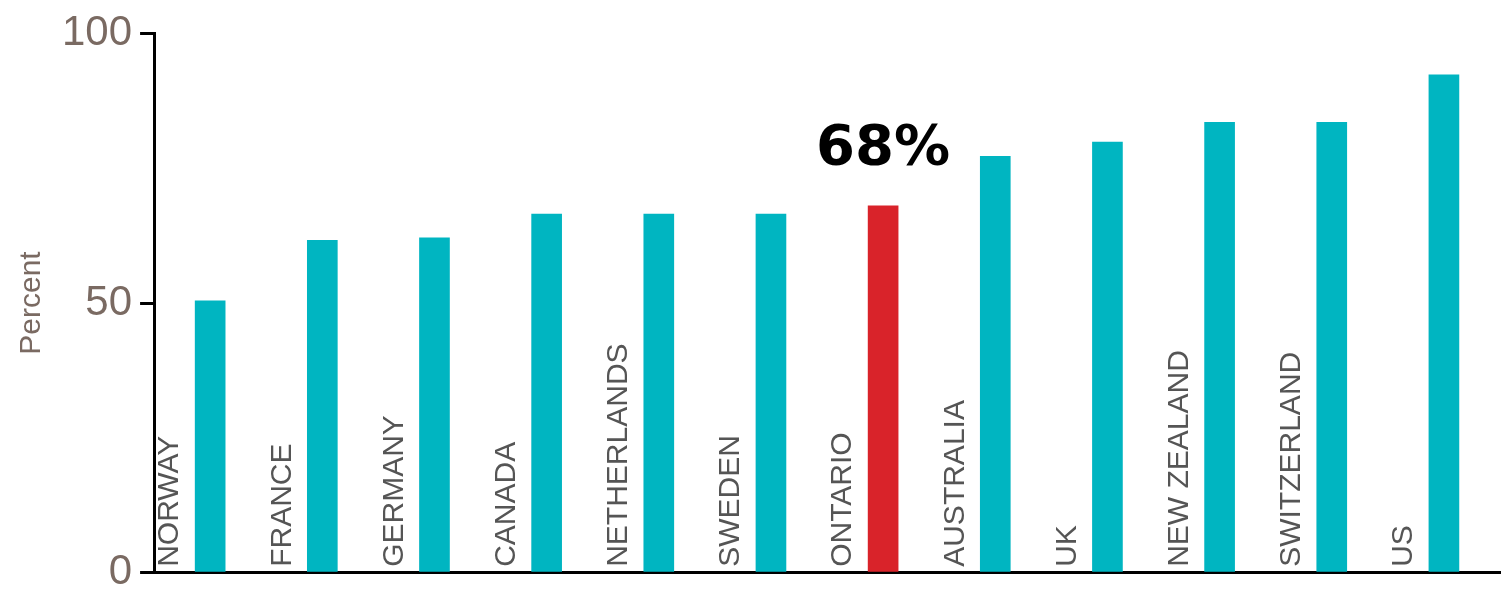 The image size is (1506, 606). I want to click on x-tick-label: FRANCE, so click(280, 505).